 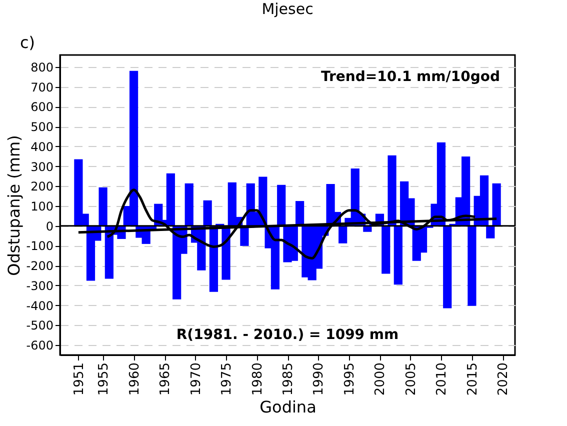 I want to click on x-tick-label: 2015, so click(x=472, y=379).